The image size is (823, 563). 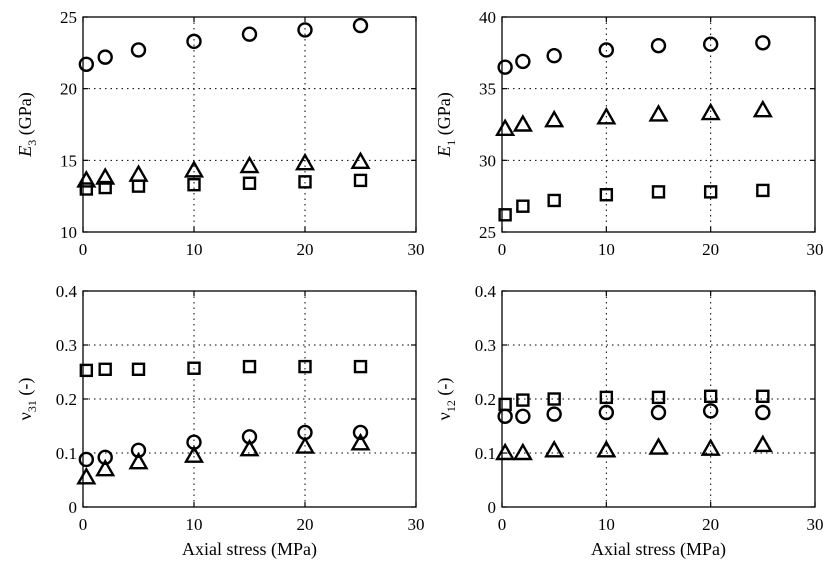 I want to click on y-axis-label-subscript: 3, so click(x=32, y=143).